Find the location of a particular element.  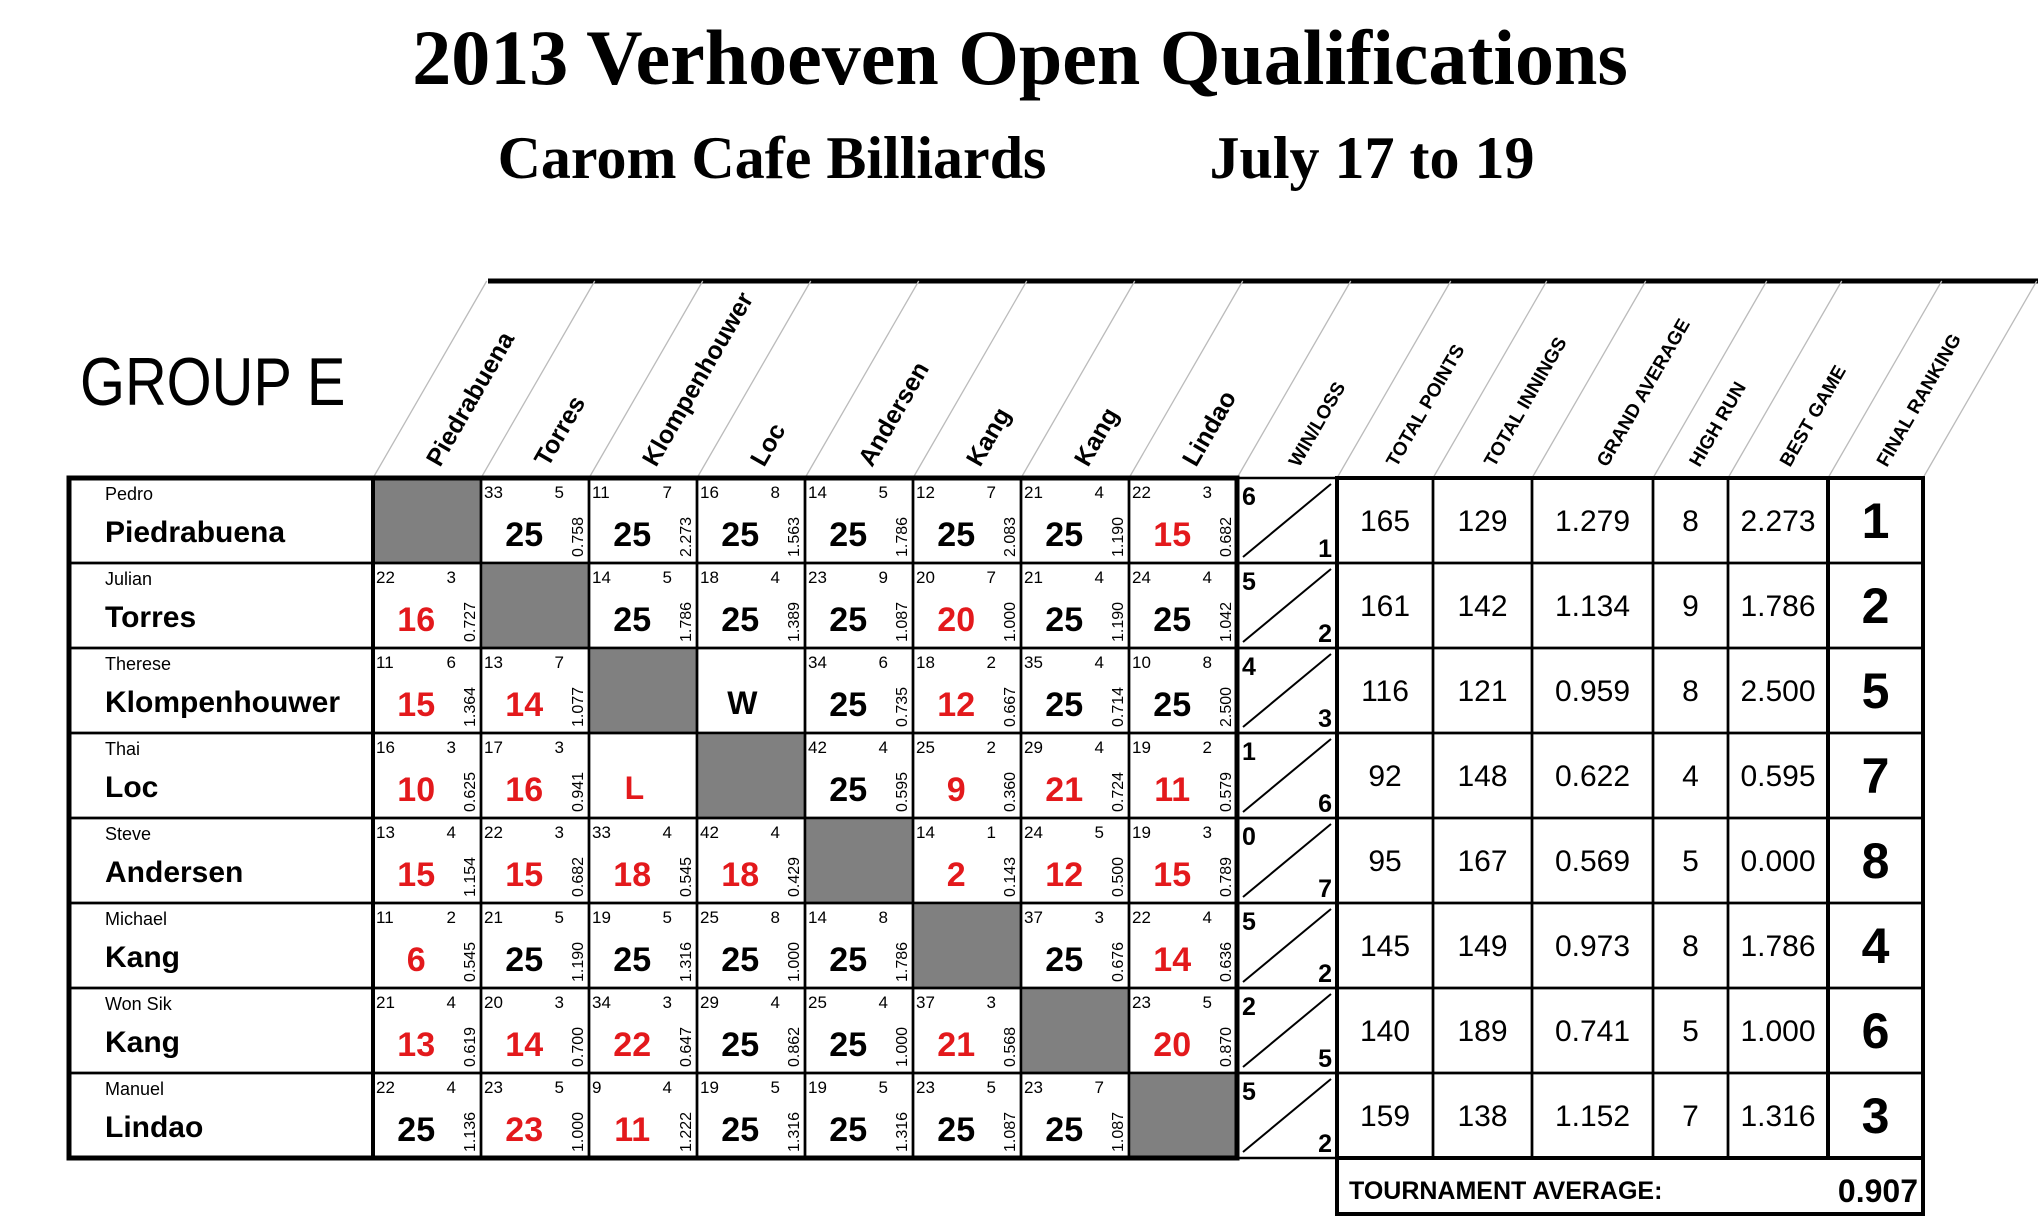

game-average: 1.190 is located at coordinates (1118, 537).